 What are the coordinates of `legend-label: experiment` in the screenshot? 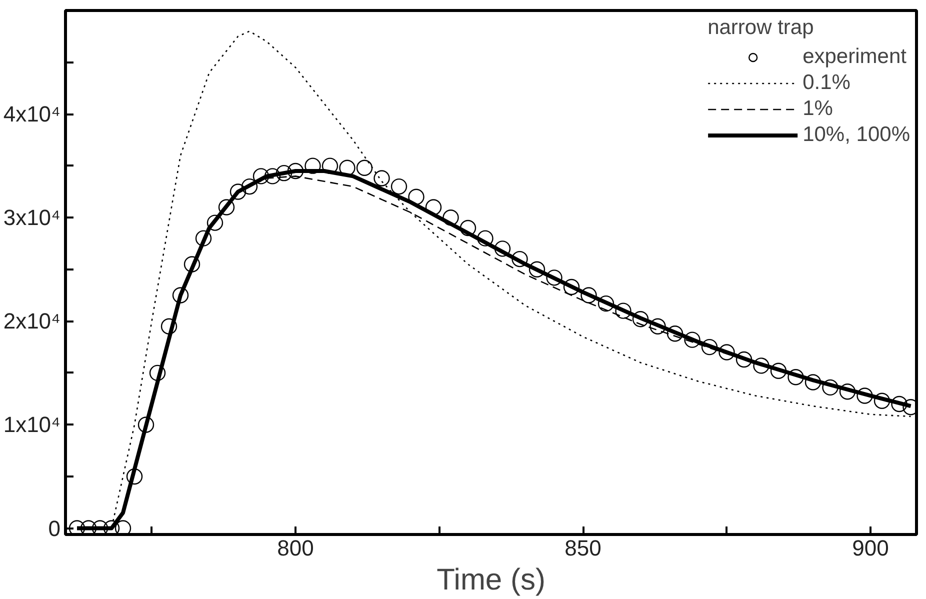 It's located at (854, 57).